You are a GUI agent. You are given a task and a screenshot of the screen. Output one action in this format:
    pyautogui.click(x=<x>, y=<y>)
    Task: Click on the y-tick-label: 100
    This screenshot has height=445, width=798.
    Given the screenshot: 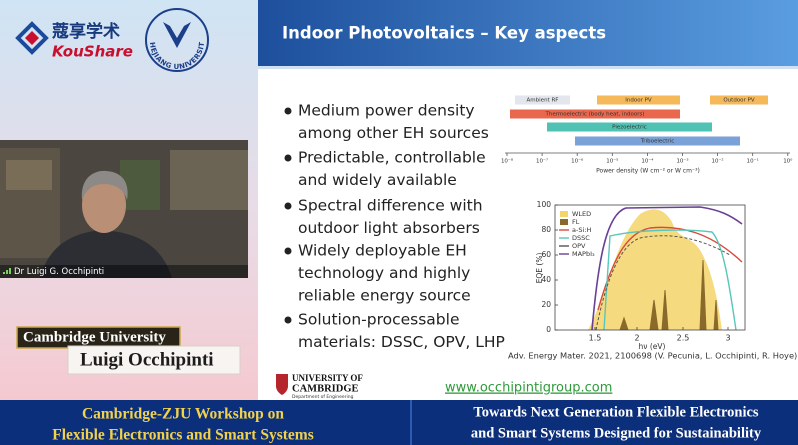 What is the action you would take?
    pyautogui.click(x=544, y=204)
    